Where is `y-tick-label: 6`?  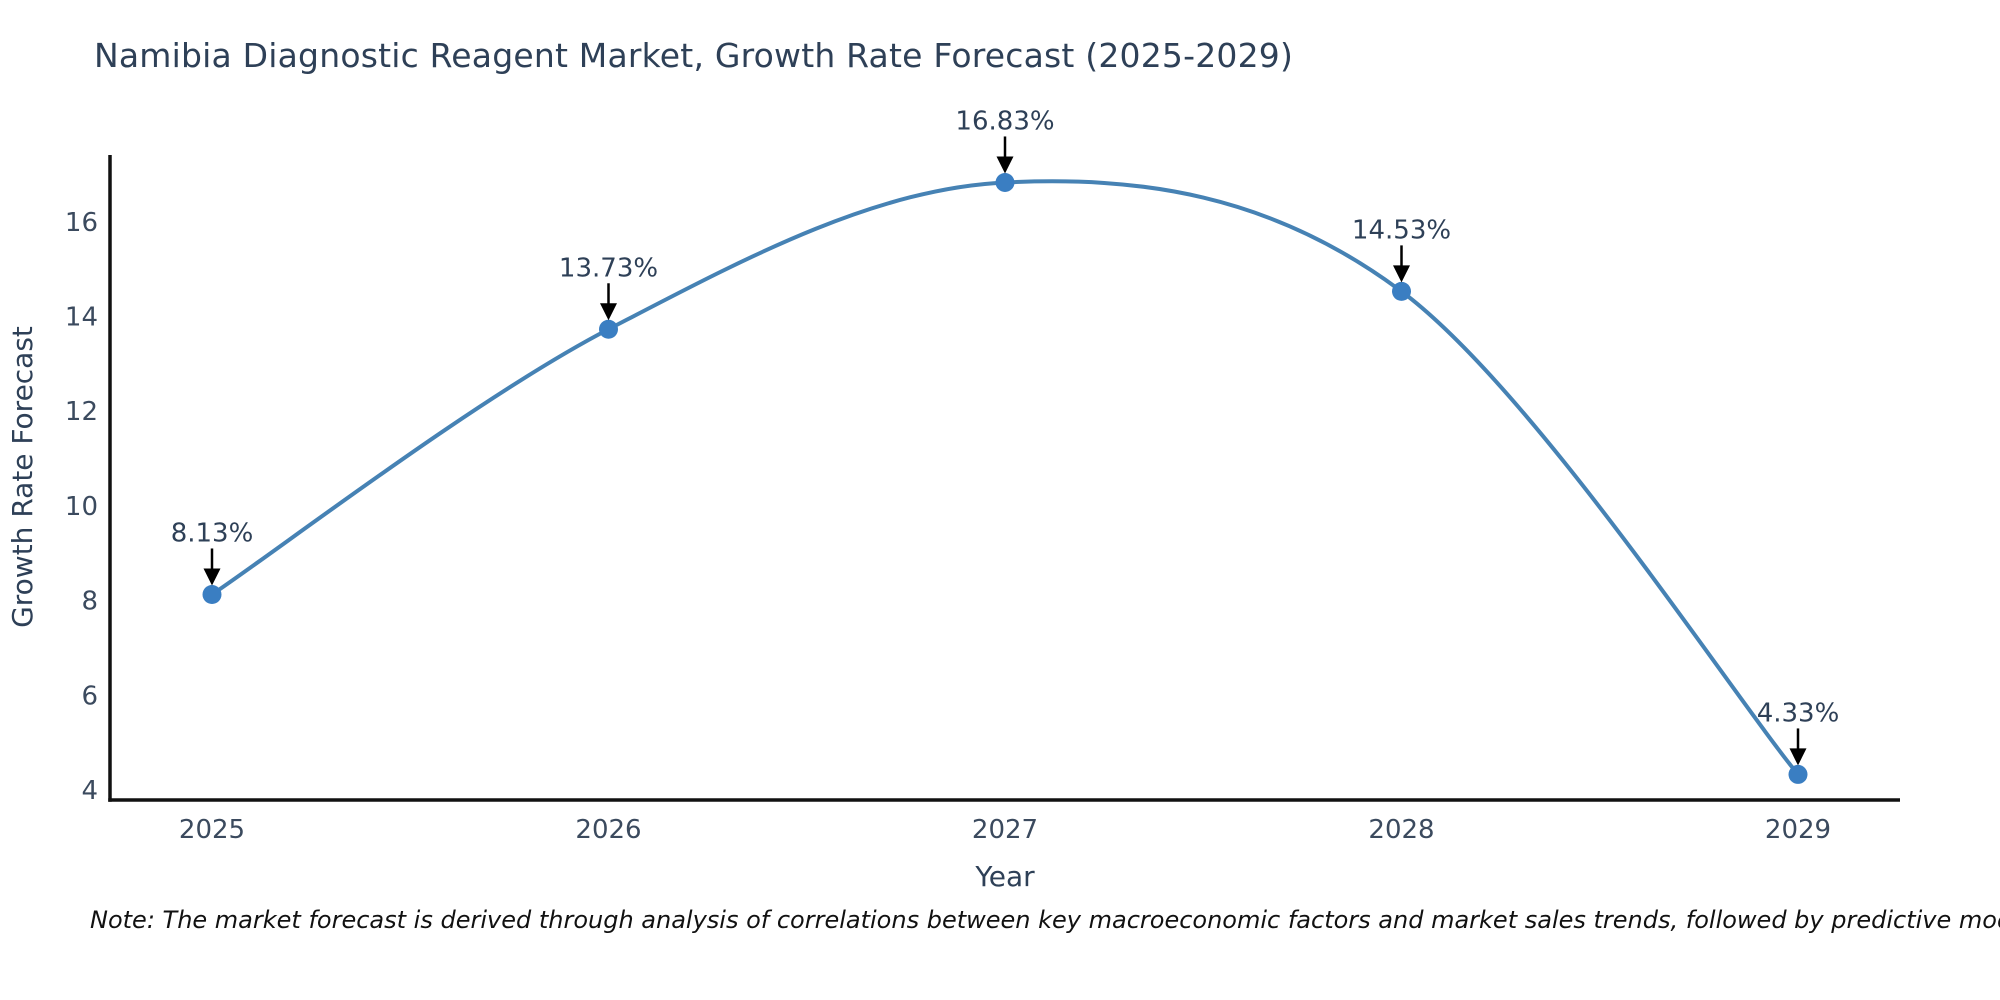 y-tick-label: 6 is located at coordinates (89, 696).